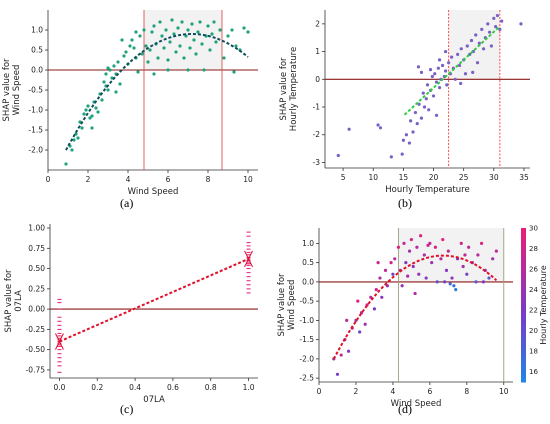 The image size is (550, 424). Describe the element at coordinates (135, 387) in the screenshot. I see `x-tick-label: 0.4` at that location.